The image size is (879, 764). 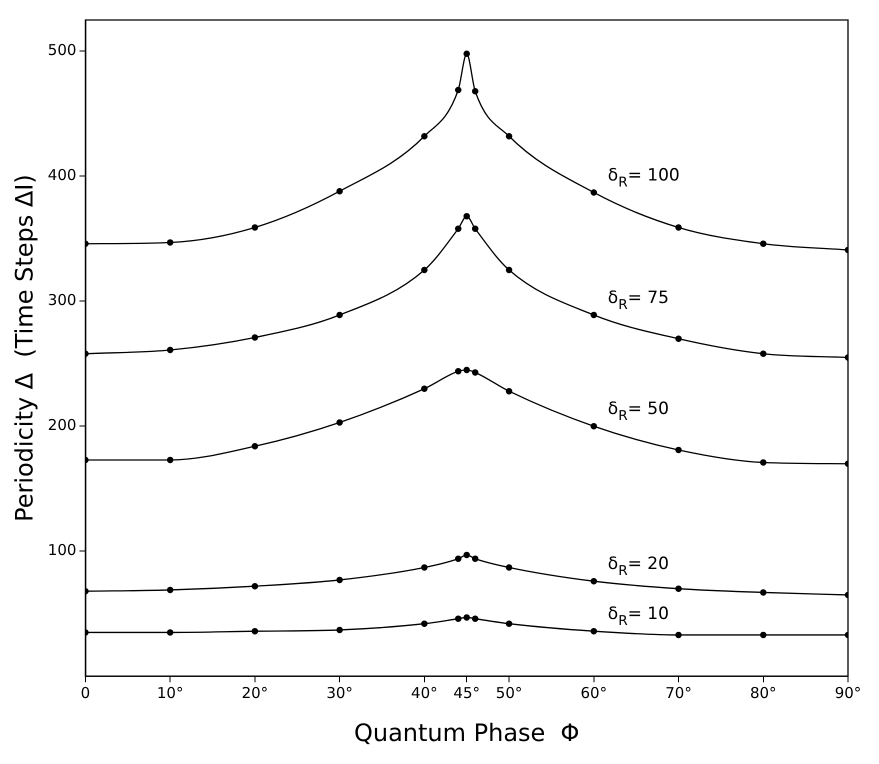 I want to click on x-tick-label: 0, so click(x=85, y=693).